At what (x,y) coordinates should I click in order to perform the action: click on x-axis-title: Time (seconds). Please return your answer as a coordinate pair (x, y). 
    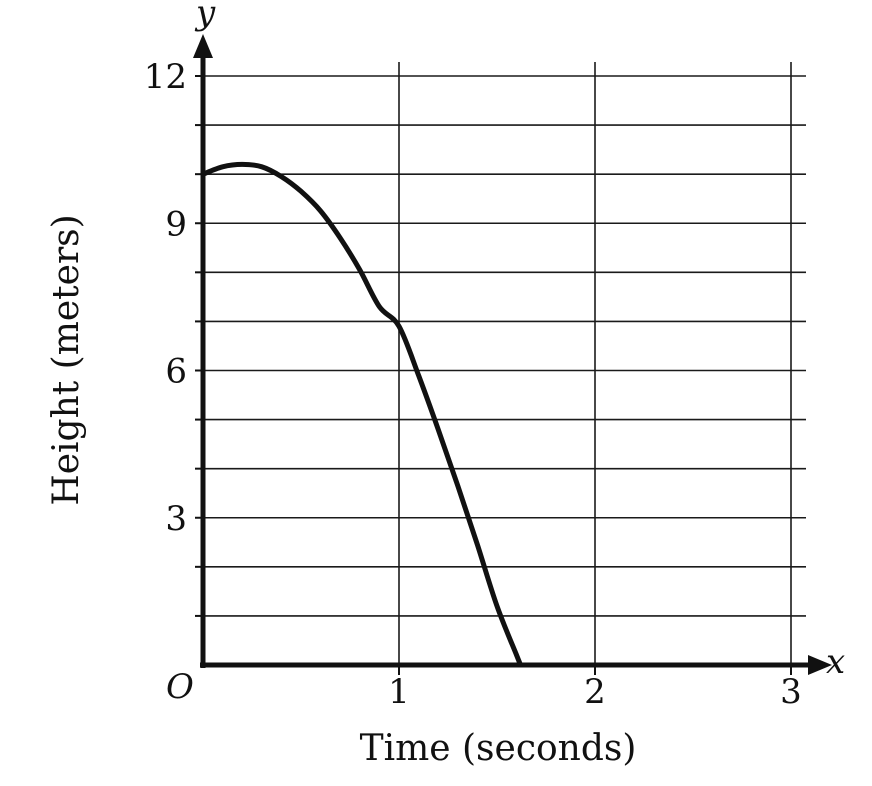
    Looking at the image, I should click on (498, 748).